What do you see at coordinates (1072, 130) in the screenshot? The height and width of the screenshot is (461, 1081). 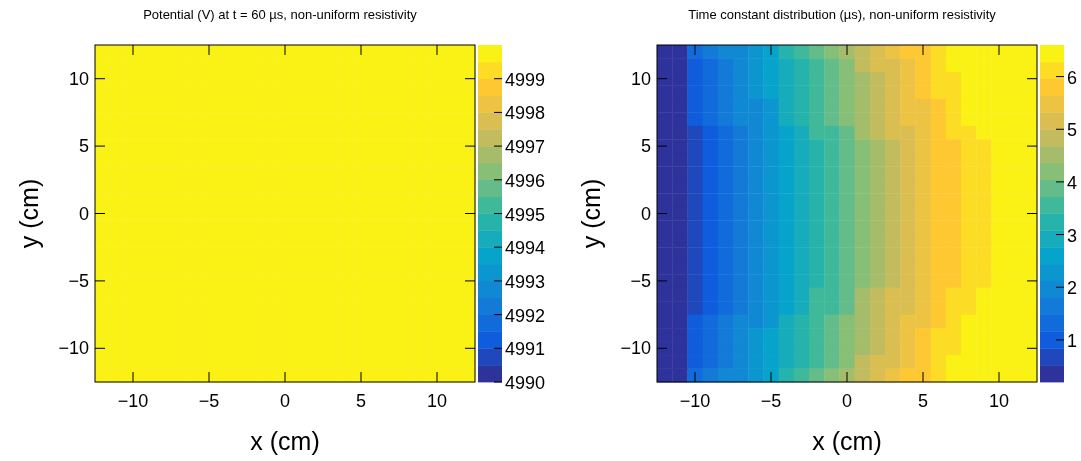 I see `color-bar-label: 5` at bounding box center [1072, 130].